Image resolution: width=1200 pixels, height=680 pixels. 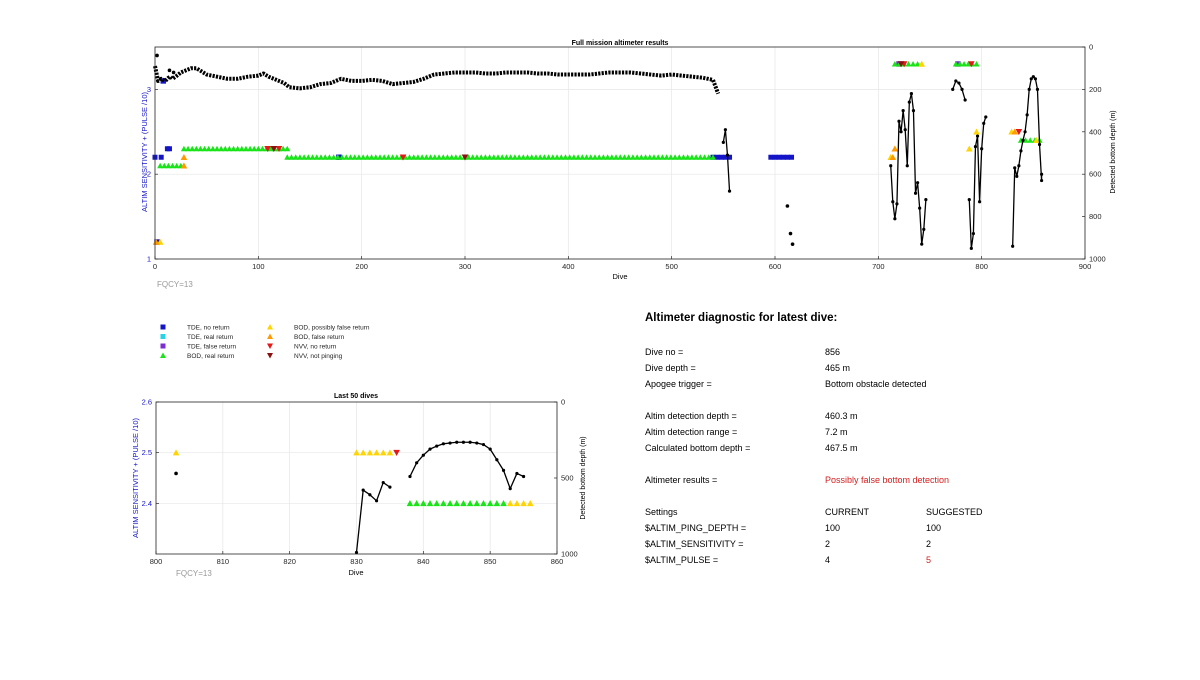 I want to click on x-tick-label: 100, so click(x=258, y=266).